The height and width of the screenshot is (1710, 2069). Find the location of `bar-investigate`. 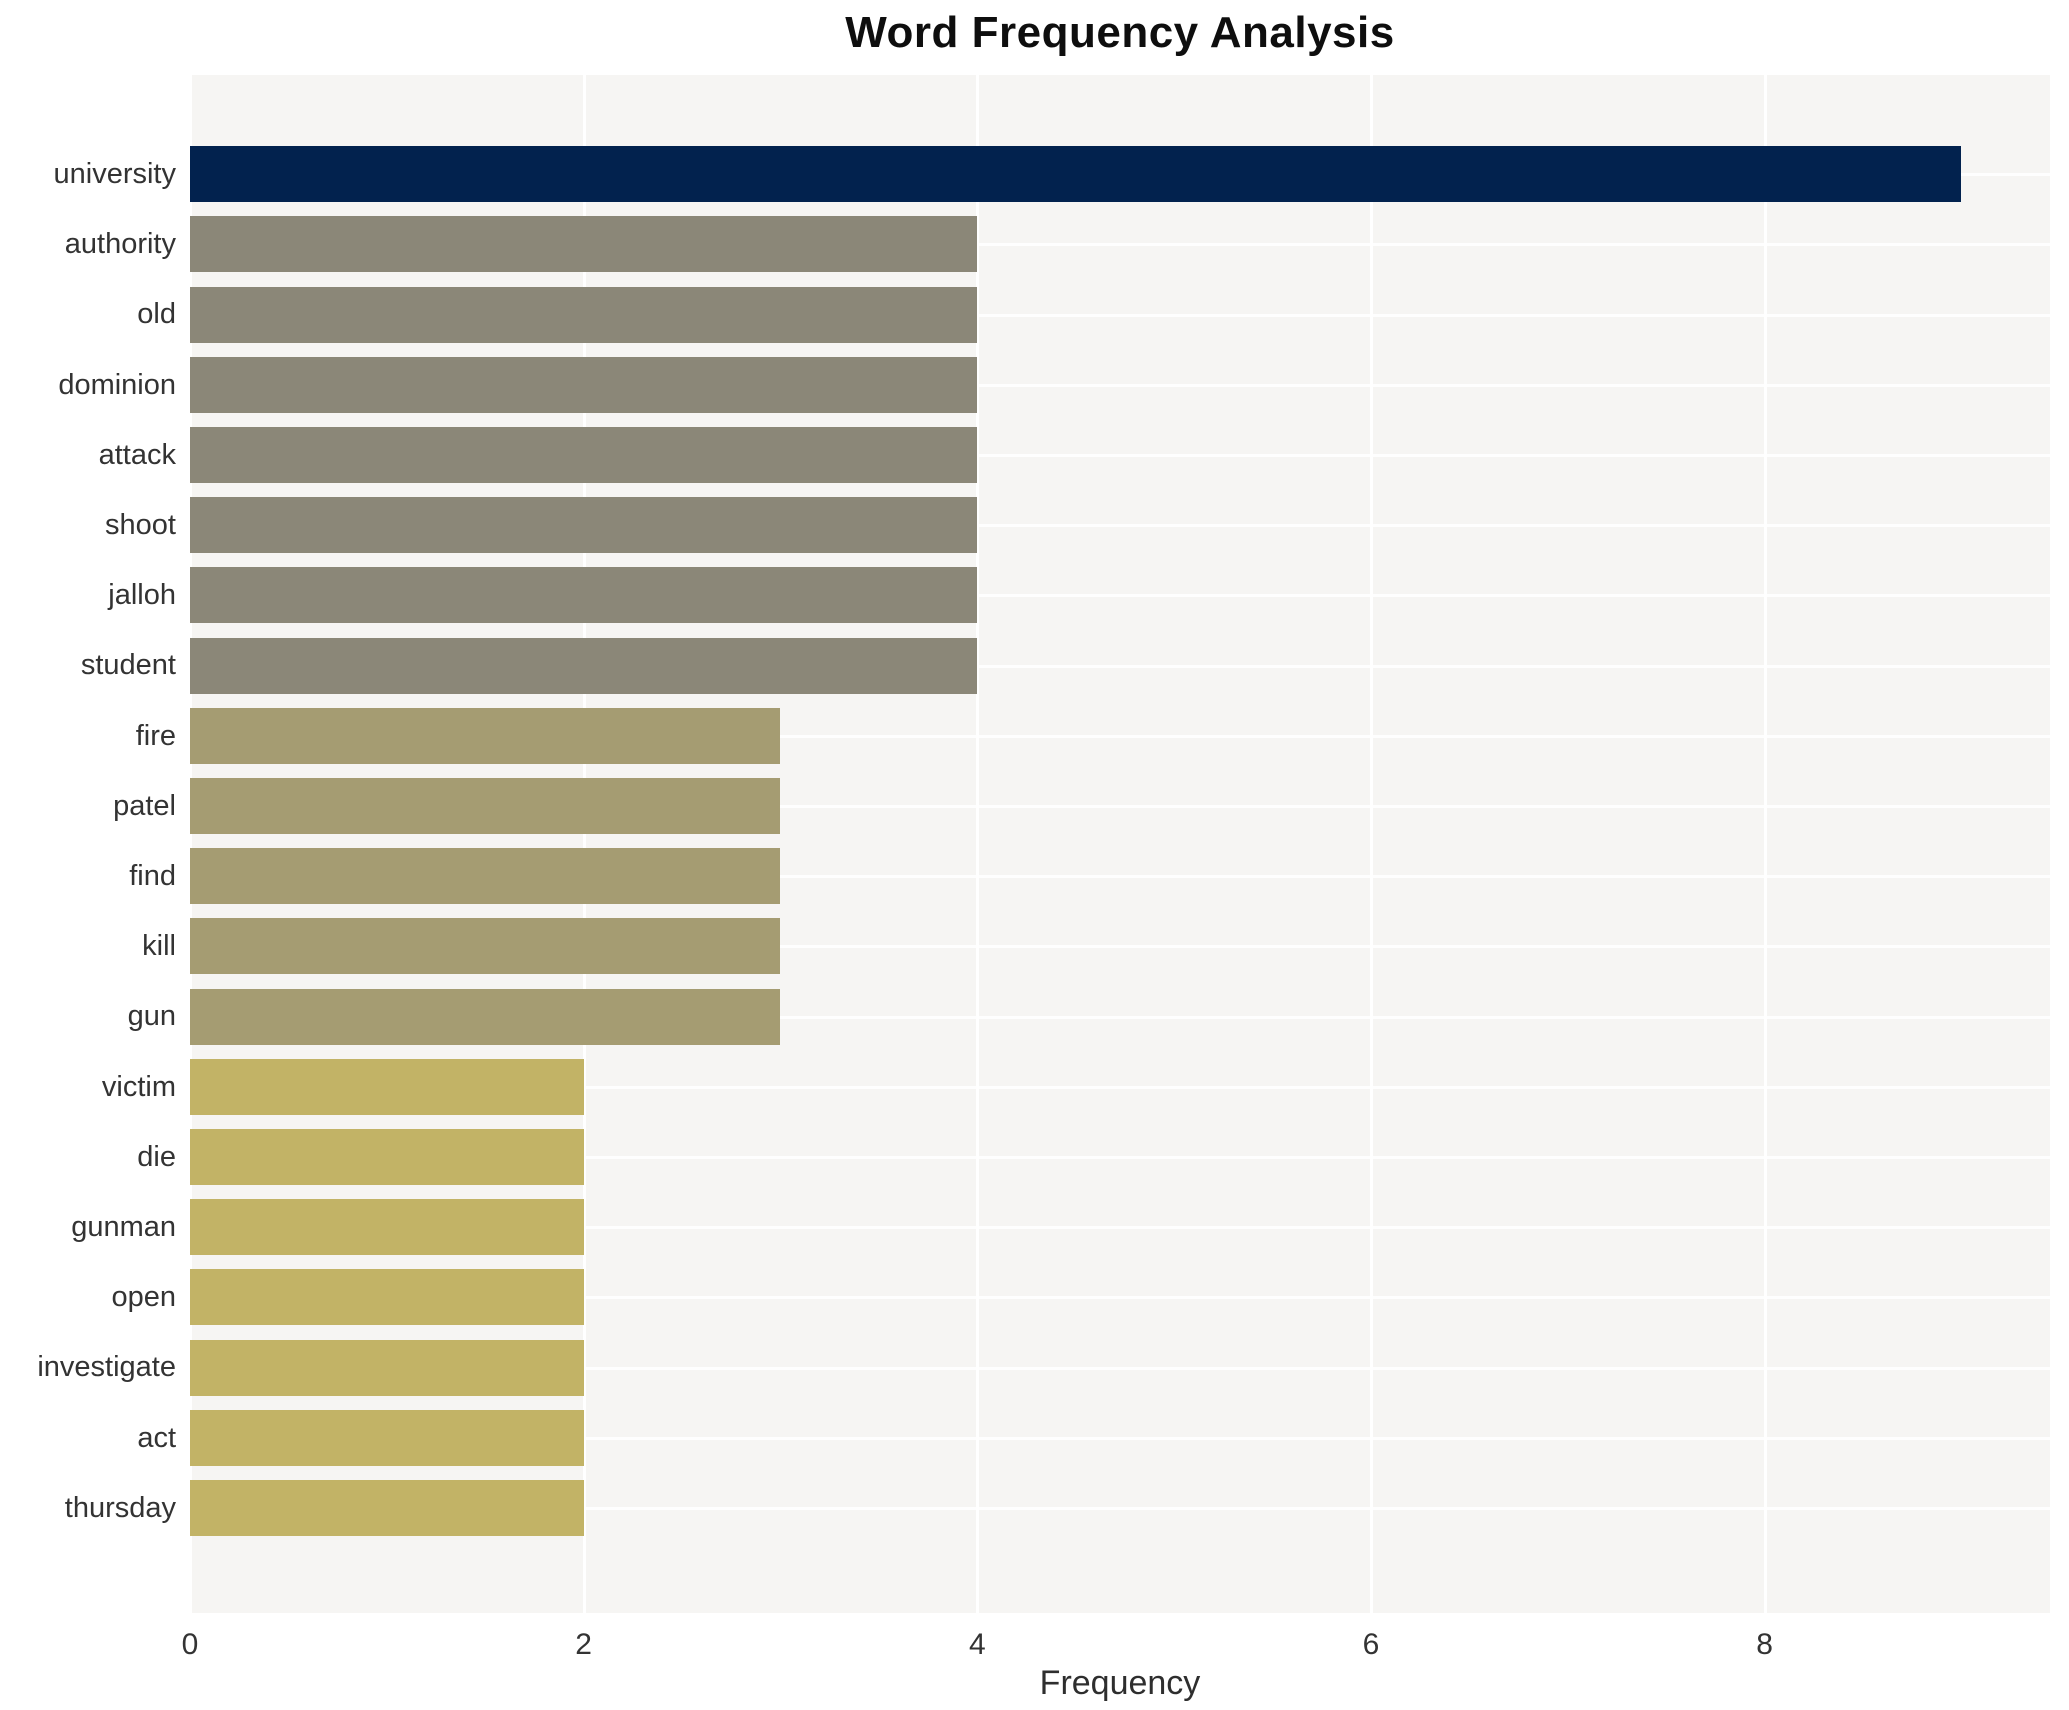

bar-investigate is located at coordinates (387, 1367).